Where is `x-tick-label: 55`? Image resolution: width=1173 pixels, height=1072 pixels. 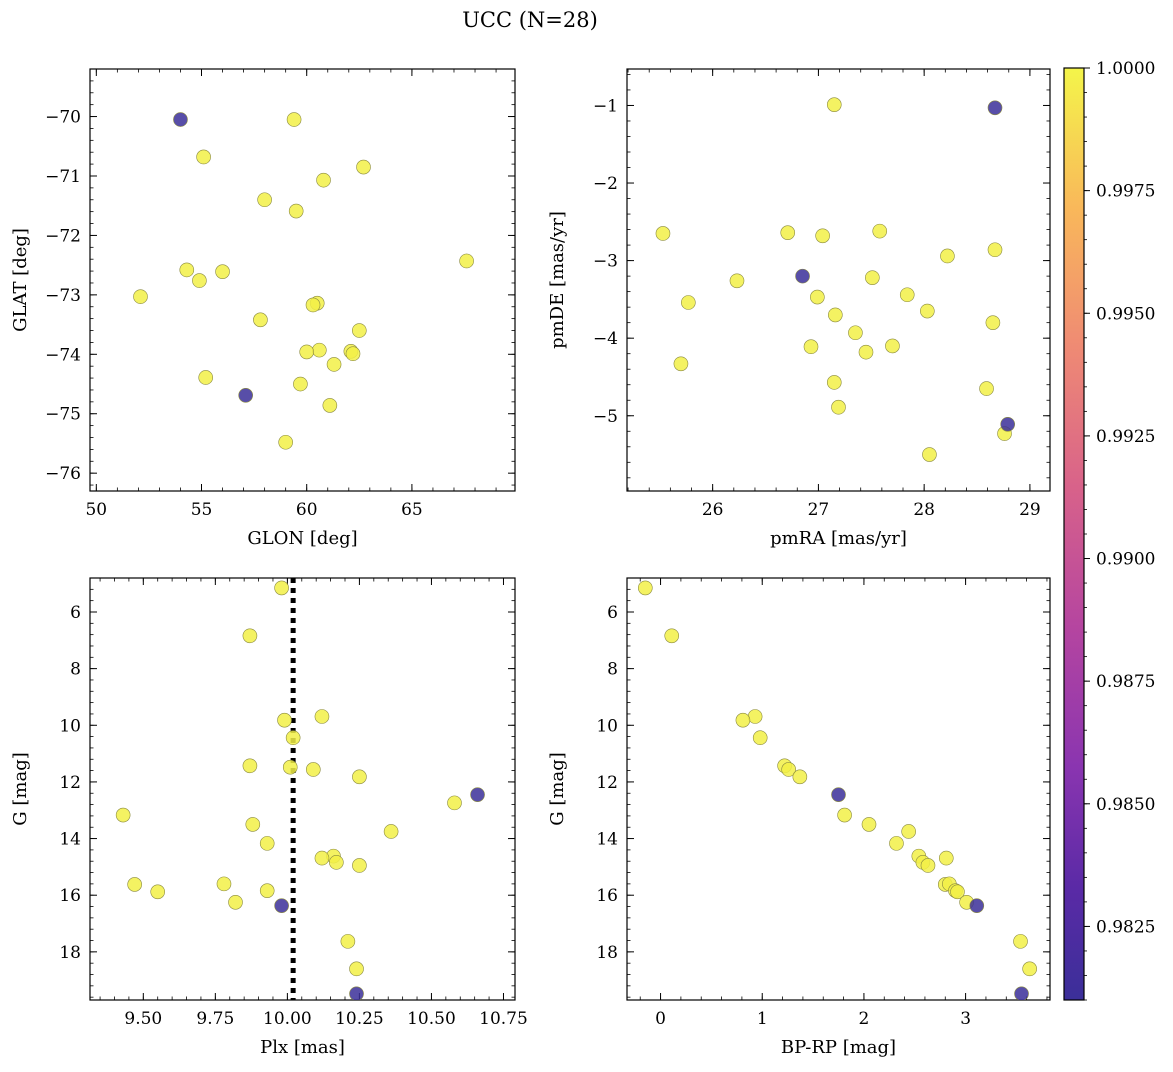 x-tick-label: 55 is located at coordinates (202, 510).